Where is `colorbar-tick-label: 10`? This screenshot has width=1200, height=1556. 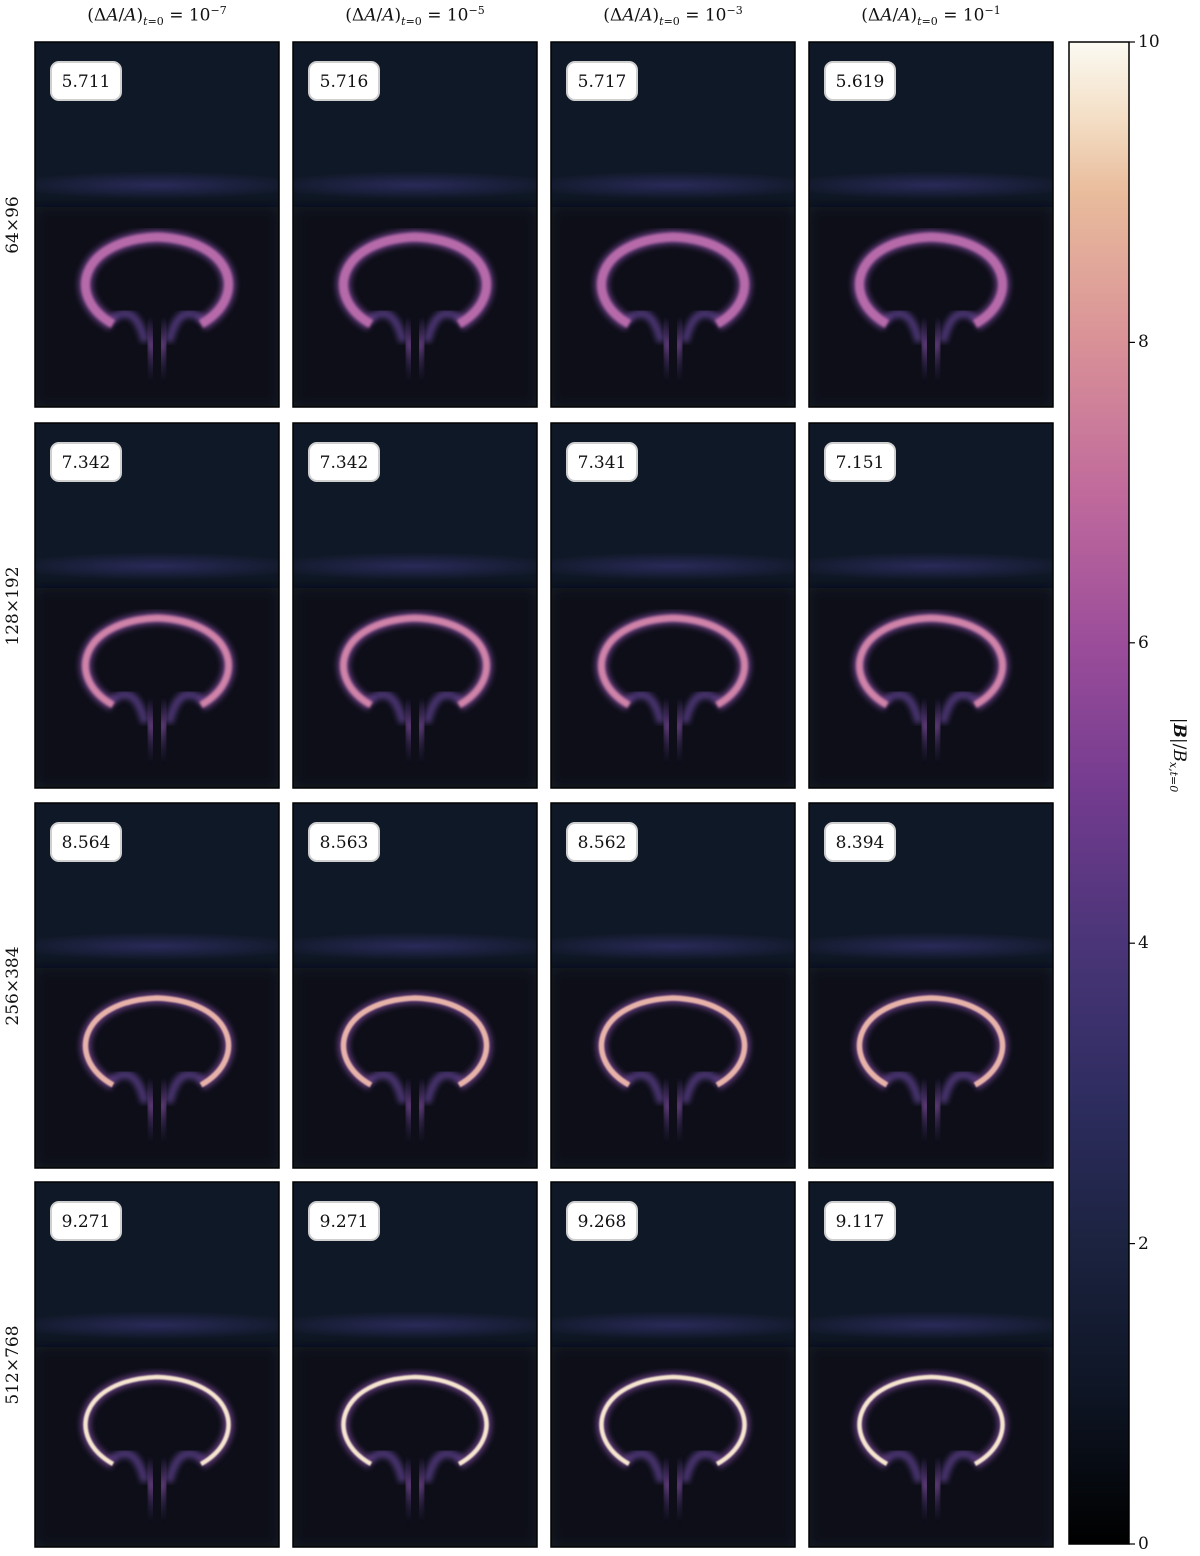
colorbar-tick-label: 10 is located at coordinates (1149, 42).